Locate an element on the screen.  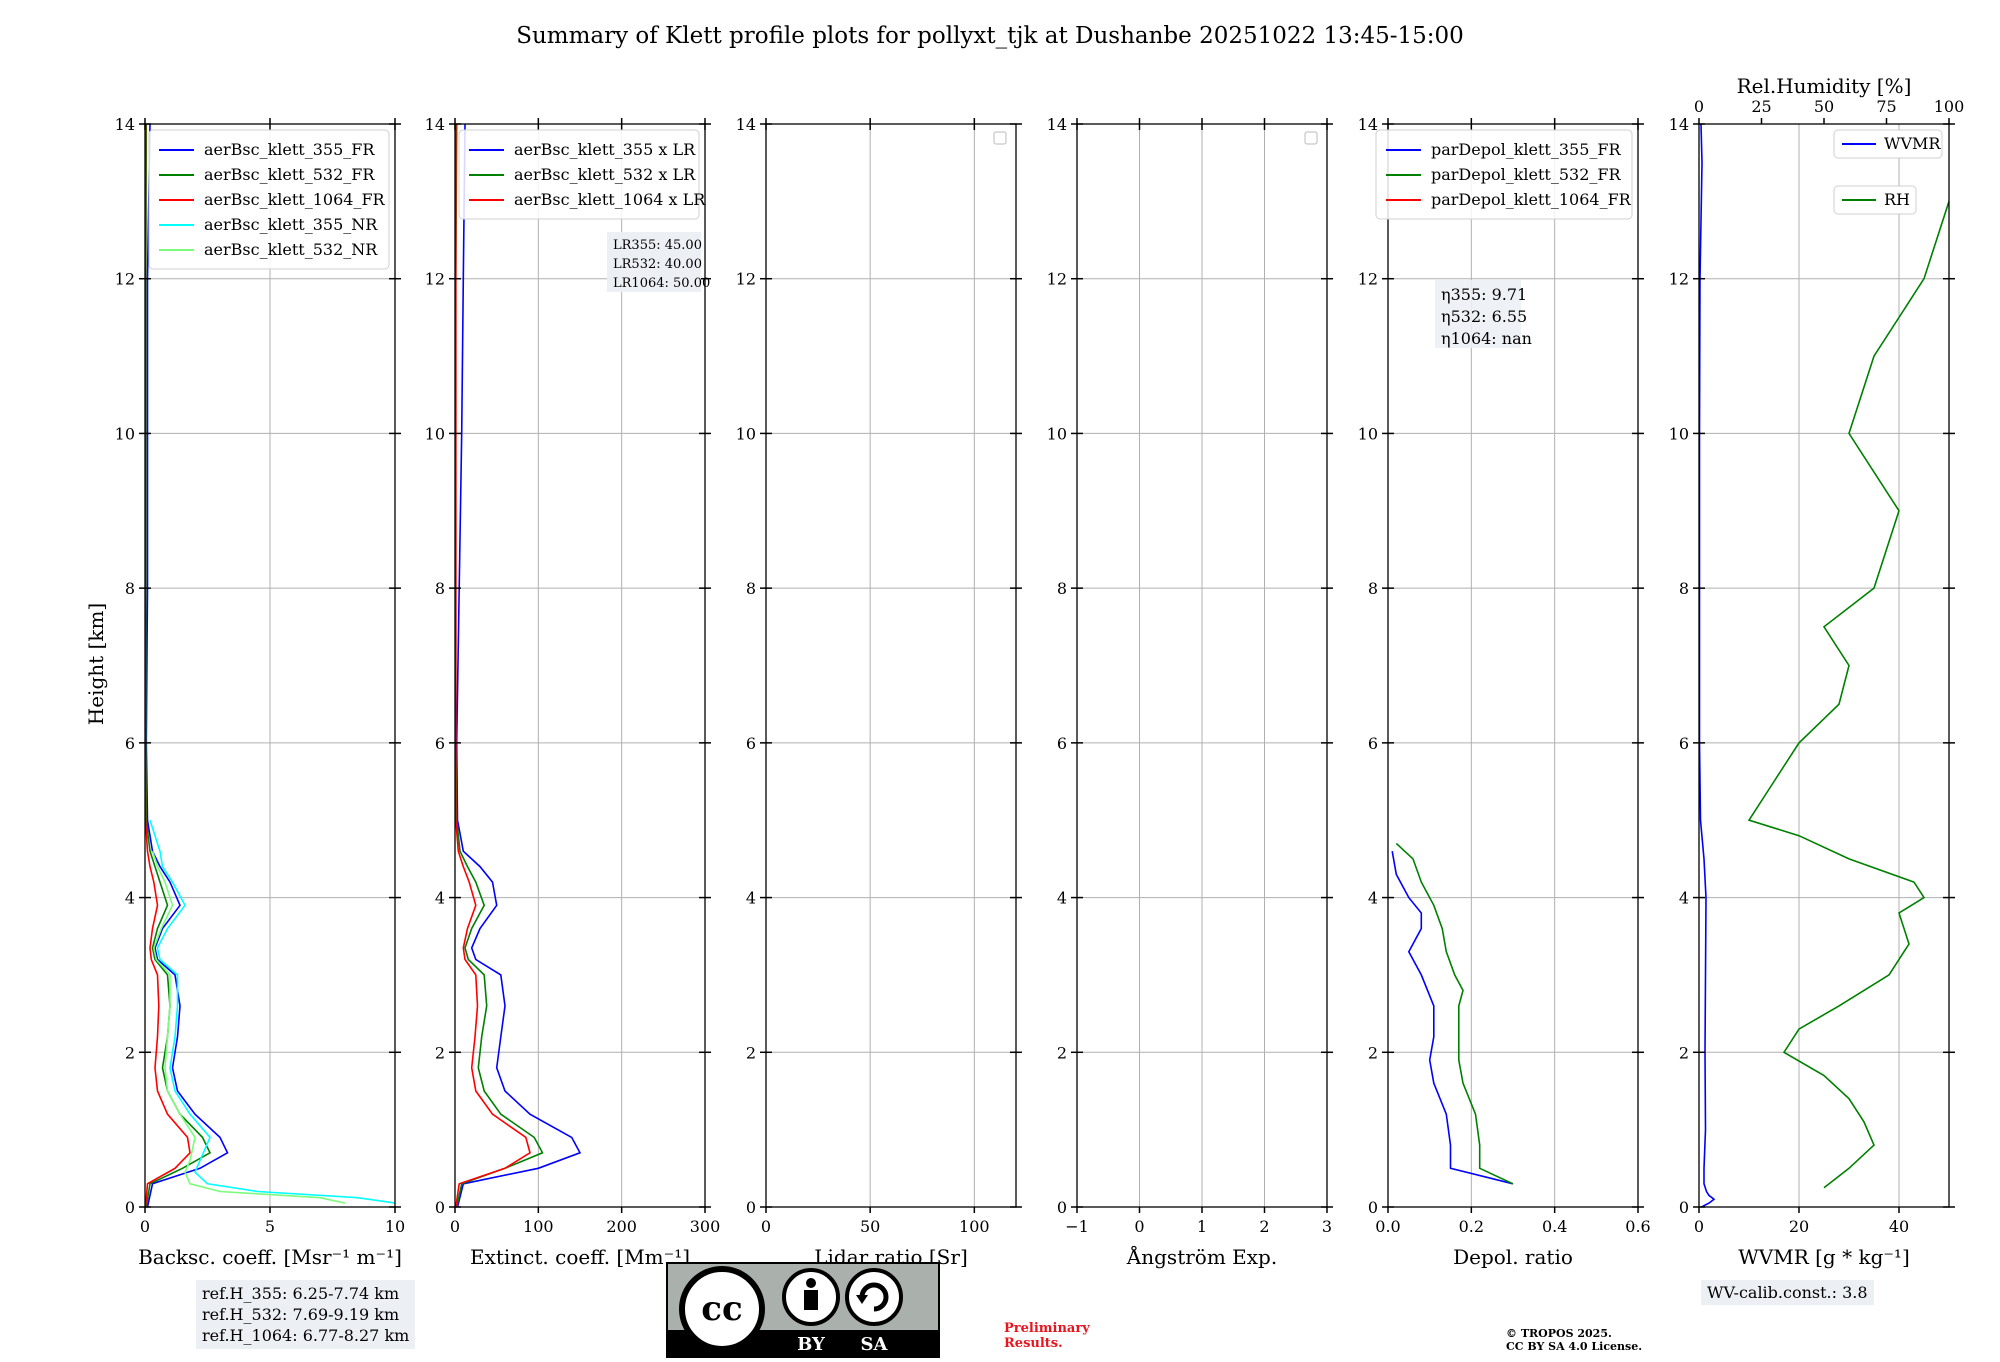
empty-legend-box is located at coordinates (1311, 138).